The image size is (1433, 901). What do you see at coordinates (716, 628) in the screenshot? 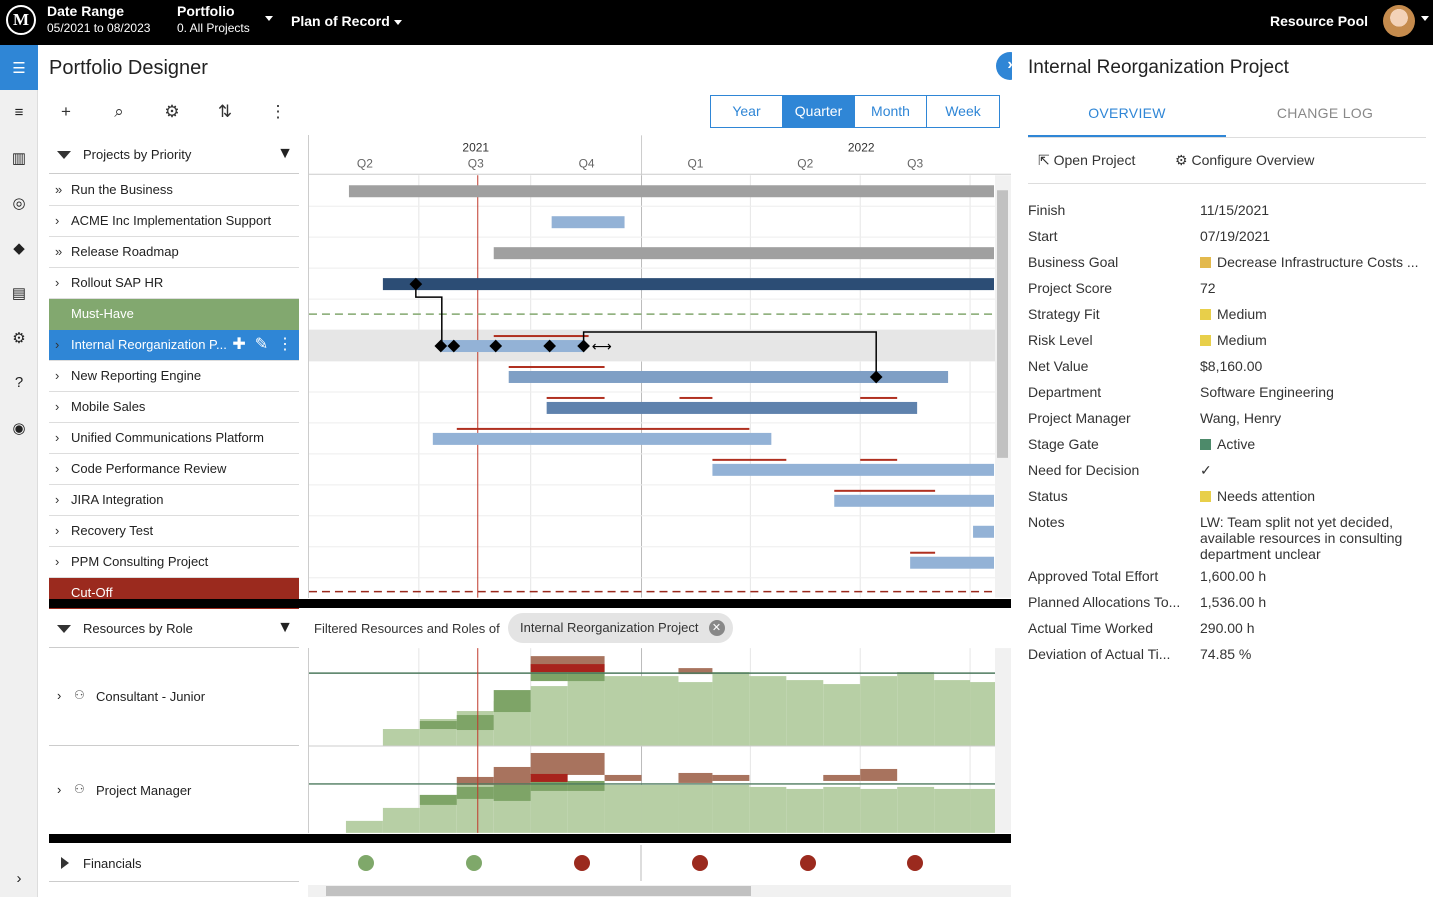
I see `close-icon: ✕` at bounding box center [716, 628].